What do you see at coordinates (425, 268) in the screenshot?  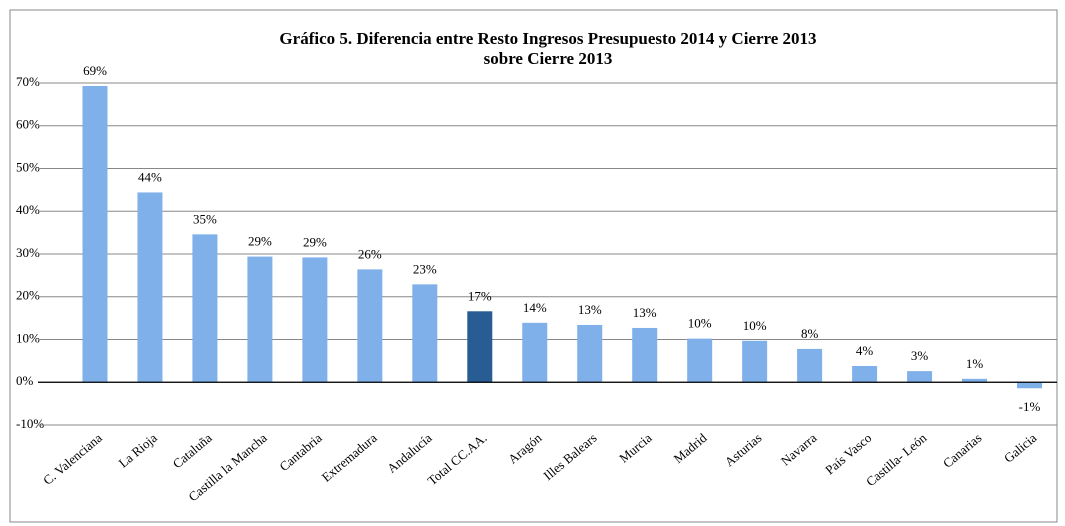 I see `value-label: 23%` at bounding box center [425, 268].